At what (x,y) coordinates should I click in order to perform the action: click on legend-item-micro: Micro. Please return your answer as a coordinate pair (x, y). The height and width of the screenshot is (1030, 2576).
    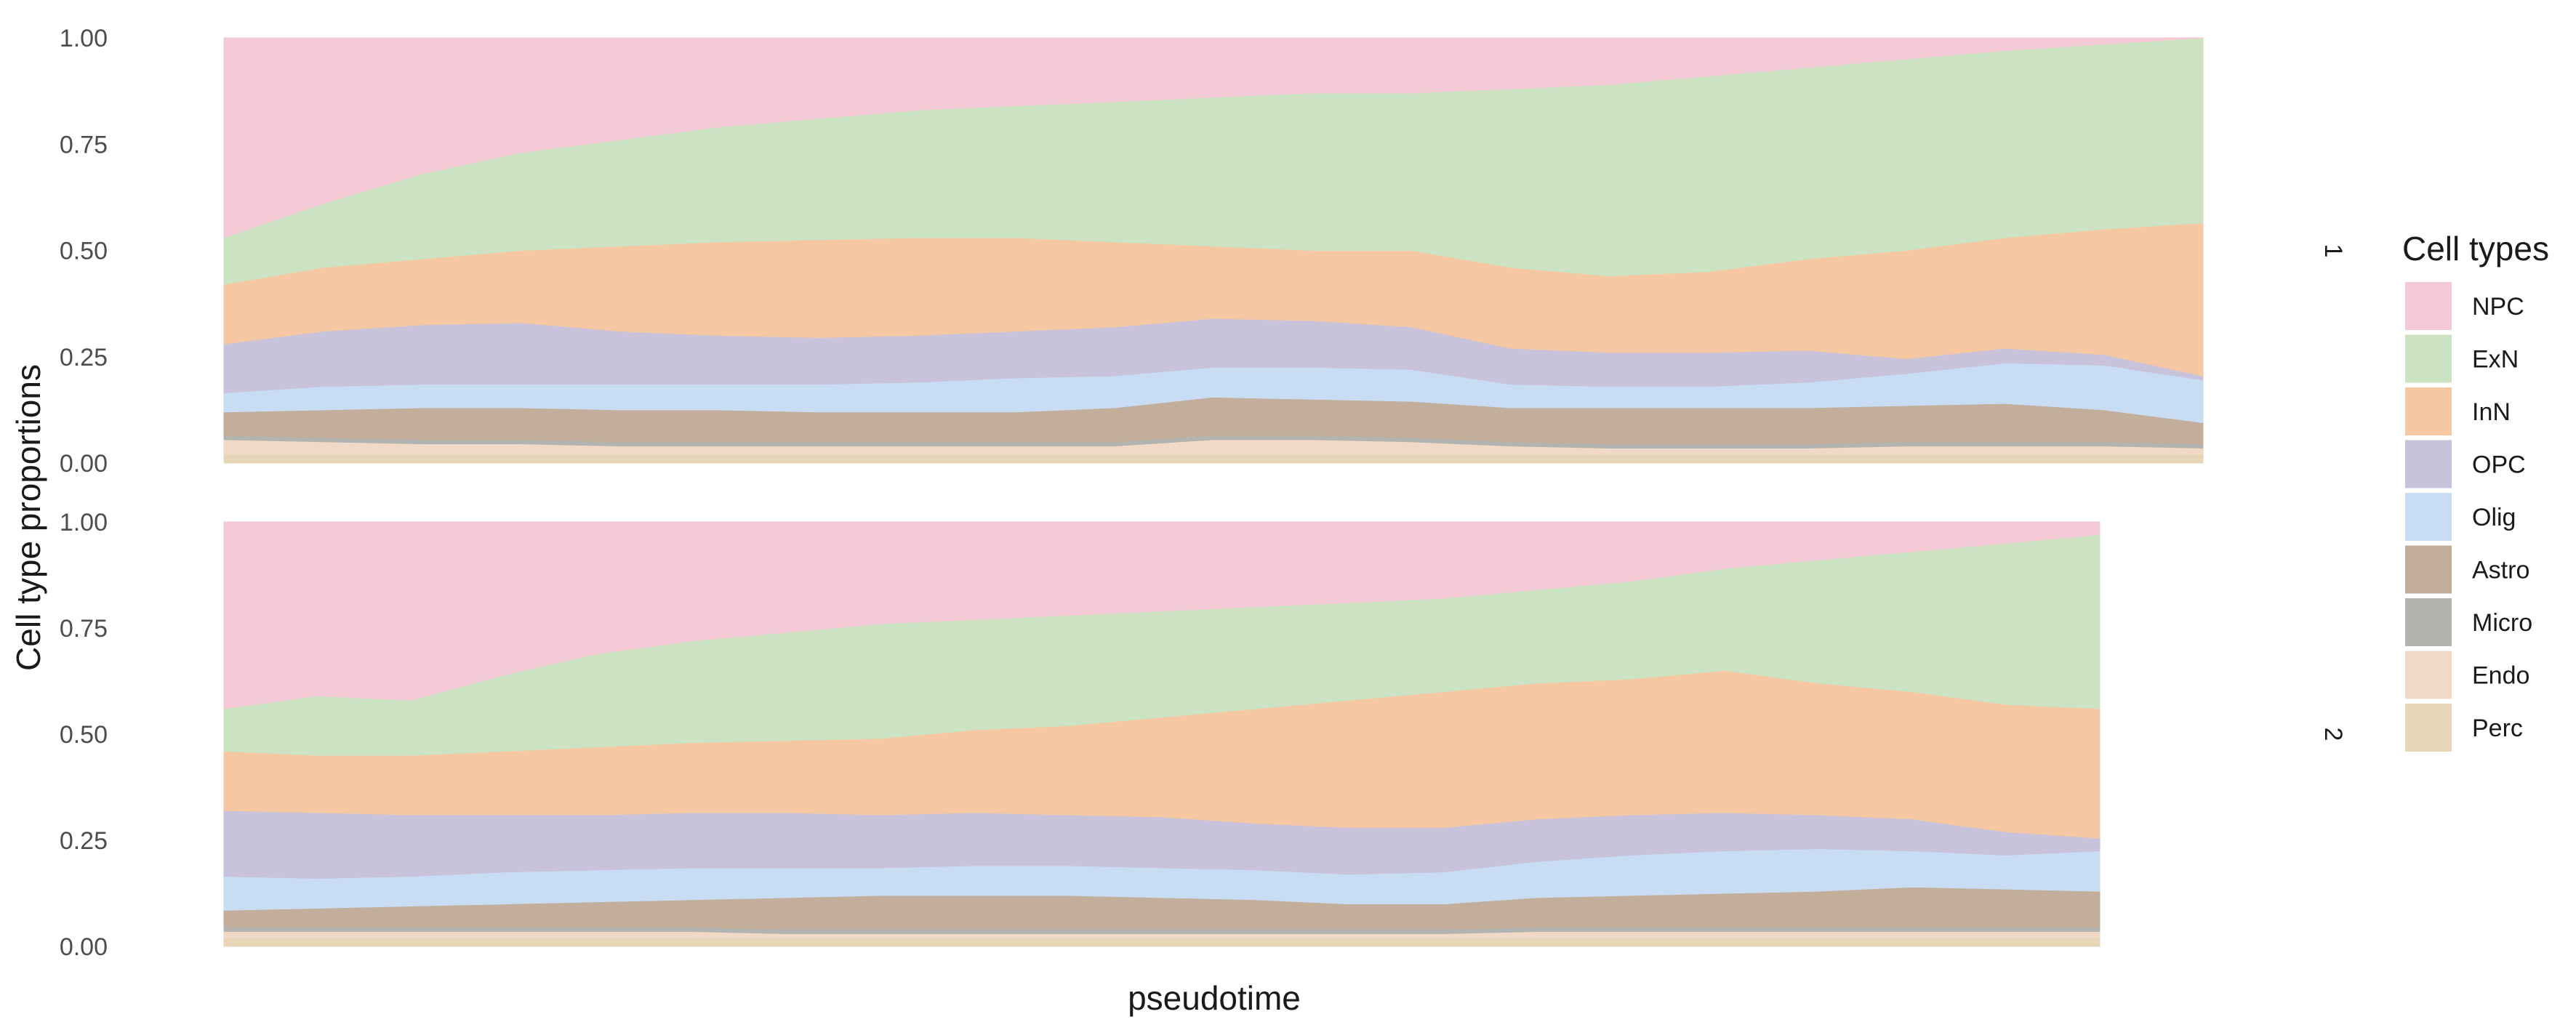
    Looking at the image, I should click on (2468, 622).